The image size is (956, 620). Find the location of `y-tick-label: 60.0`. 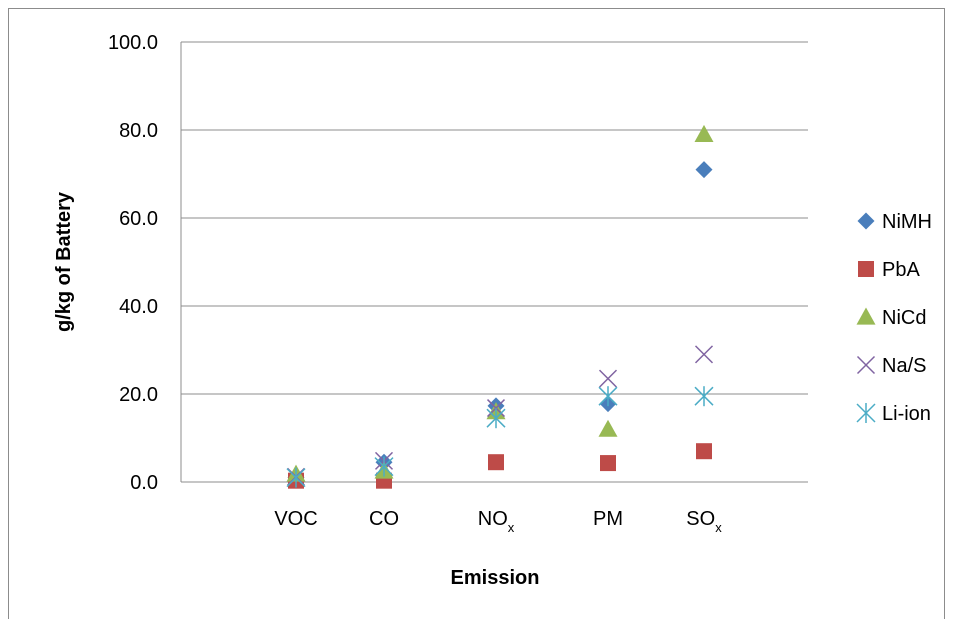

y-tick-label: 60.0 is located at coordinates (138, 219).